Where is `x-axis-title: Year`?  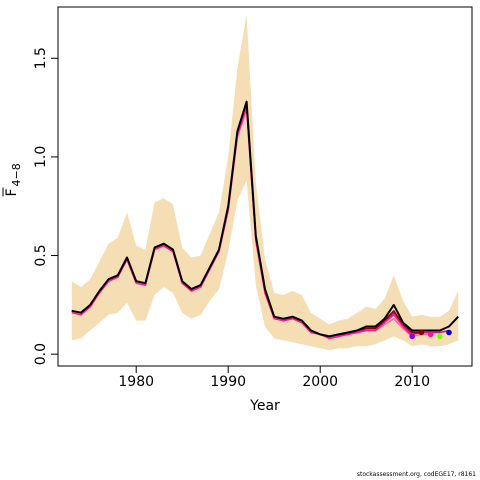
x-axis-title: Year is located at coordinates (264, 406).